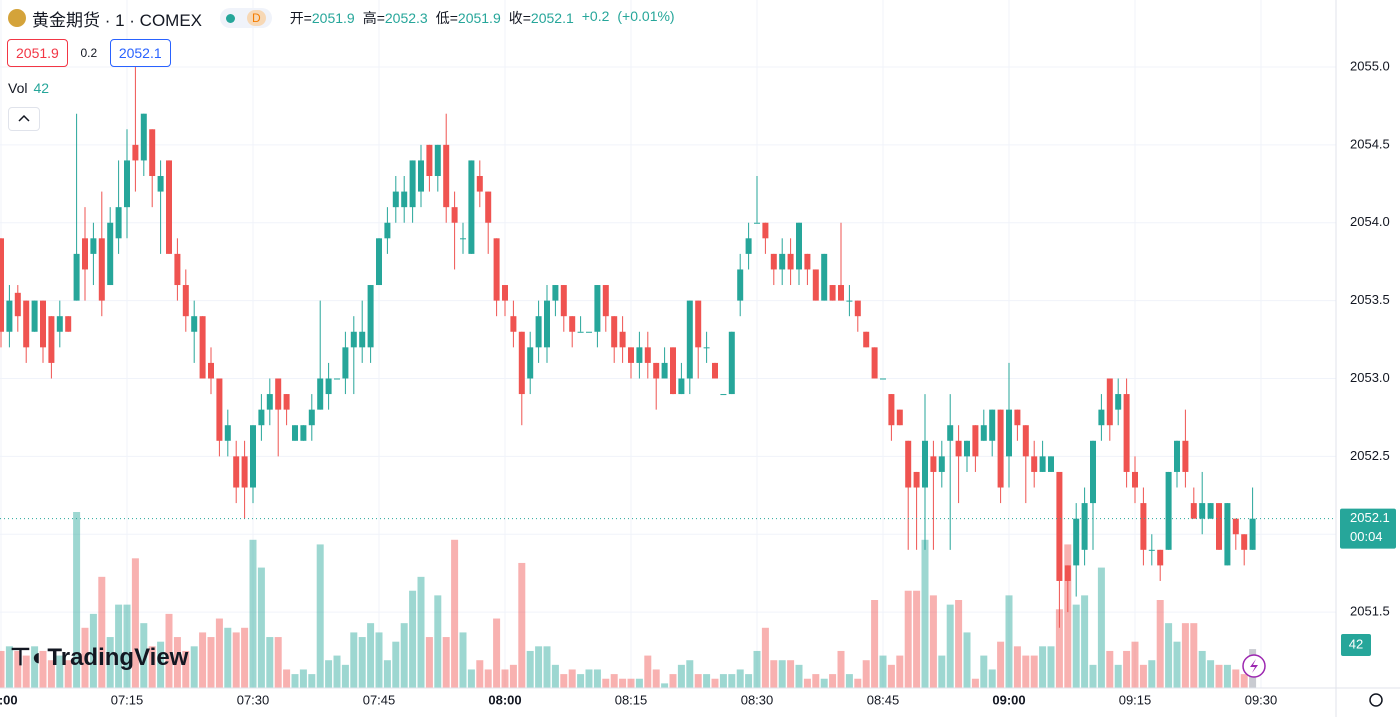 Image resolution: width=1400 pixels, height=717 pixels. I want to click on y-tick-label: 2054.0, so click(1370, 221).